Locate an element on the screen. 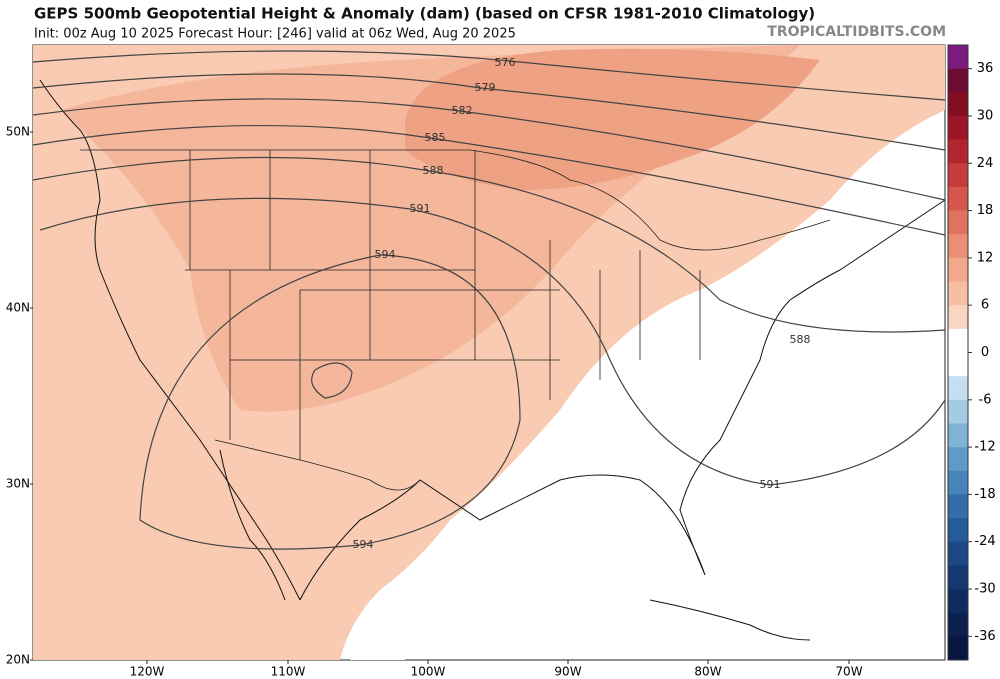 The height and width of the screenshot is (679, 1000). contour-label: 582 is located at coordinates (462, 110).